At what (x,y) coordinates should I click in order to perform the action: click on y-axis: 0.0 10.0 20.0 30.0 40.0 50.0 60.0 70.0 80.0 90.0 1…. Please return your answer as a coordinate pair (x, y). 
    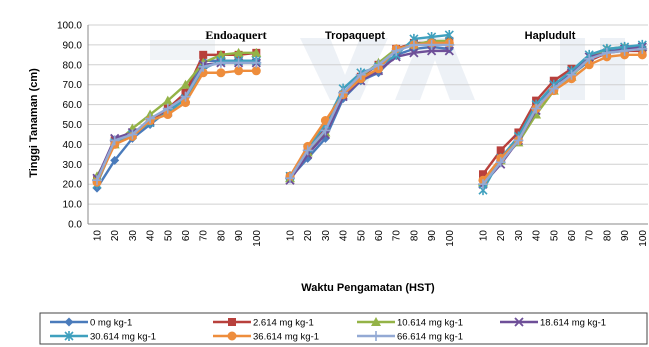
    Looking at the image, I should click on (73, 126).